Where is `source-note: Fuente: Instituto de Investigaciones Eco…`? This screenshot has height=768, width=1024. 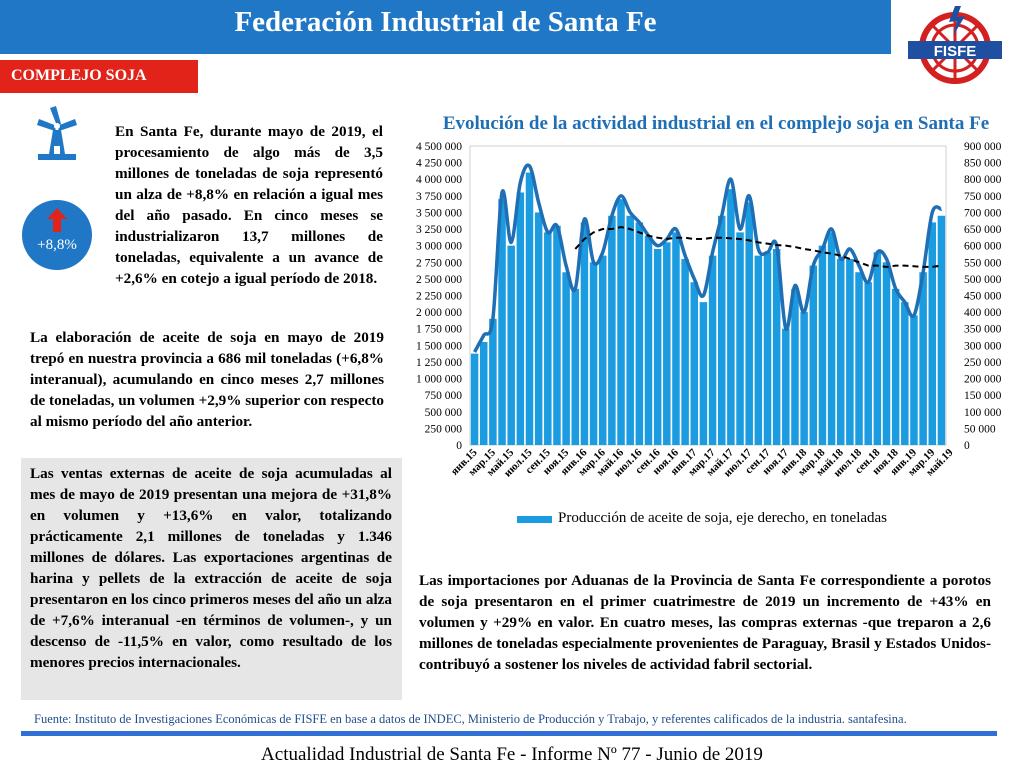
source-note: Fuente: Instituto de Investigaciones Eco… is located at coordinates (470, 719).